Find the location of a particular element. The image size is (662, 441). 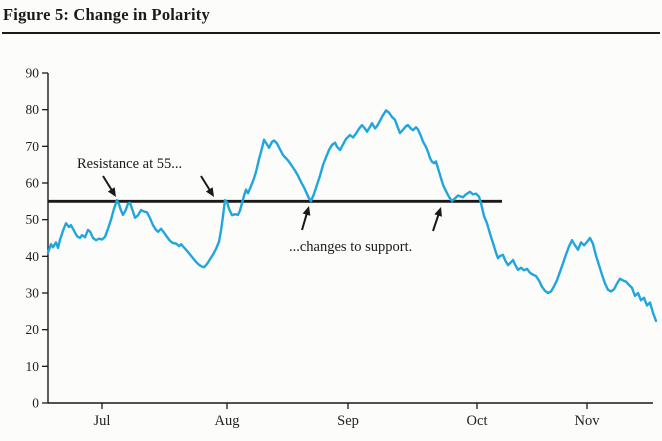

x-tick-label: Jul is located at coordinates (102, 421).